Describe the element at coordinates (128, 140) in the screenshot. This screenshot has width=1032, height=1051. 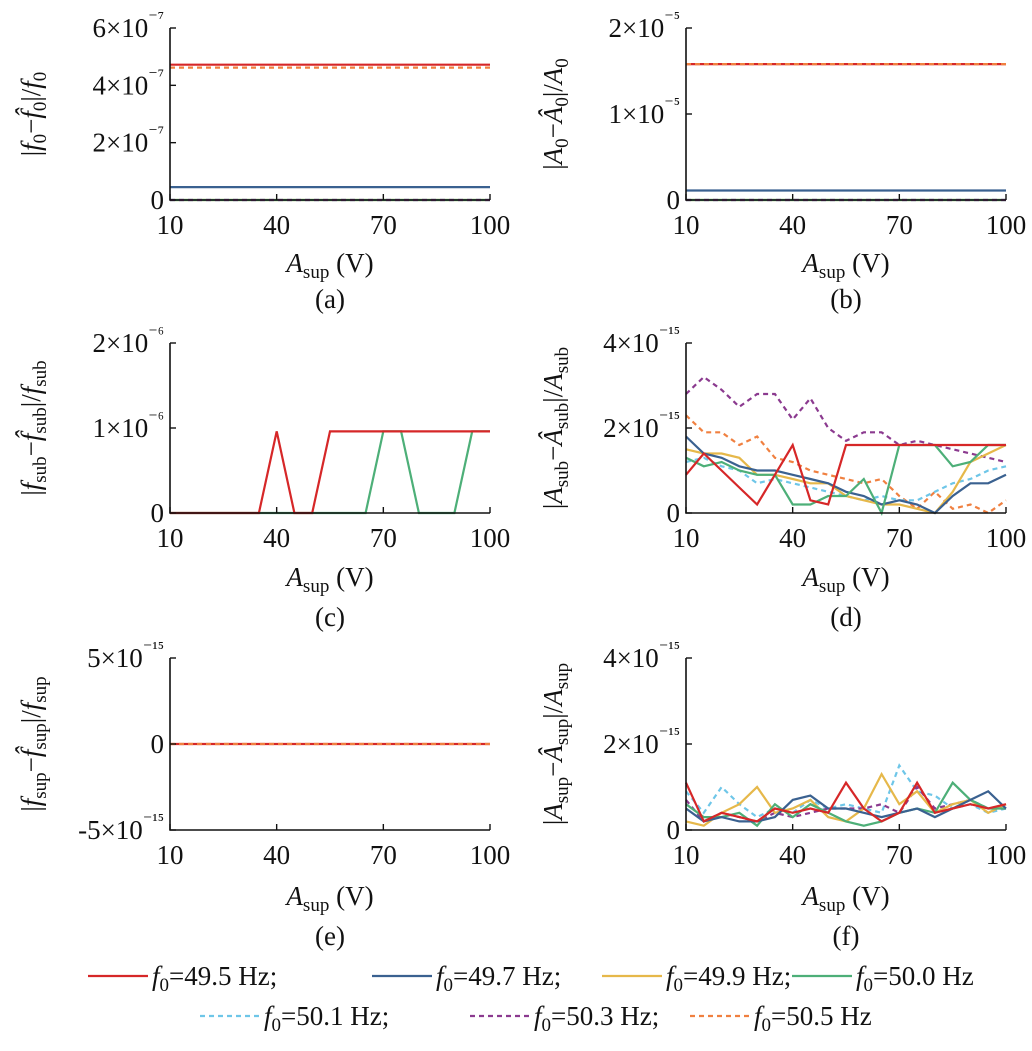
I see `y-tick-label: 2×10⁻⁷` at that location.